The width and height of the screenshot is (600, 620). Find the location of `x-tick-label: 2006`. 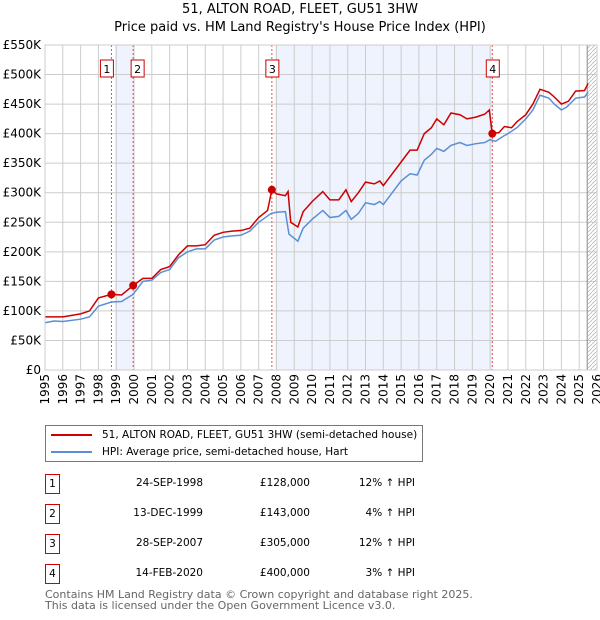

x-tick-label: 2006 is located at coordinates (241, 389).